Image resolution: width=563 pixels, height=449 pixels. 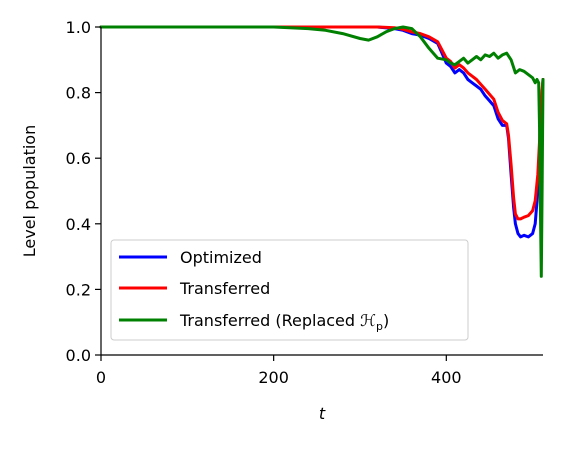 What do you see at coordinates (101, 377) in the screenshot?
I see `x-tick-label: 0` at bounding box center [101, 377].